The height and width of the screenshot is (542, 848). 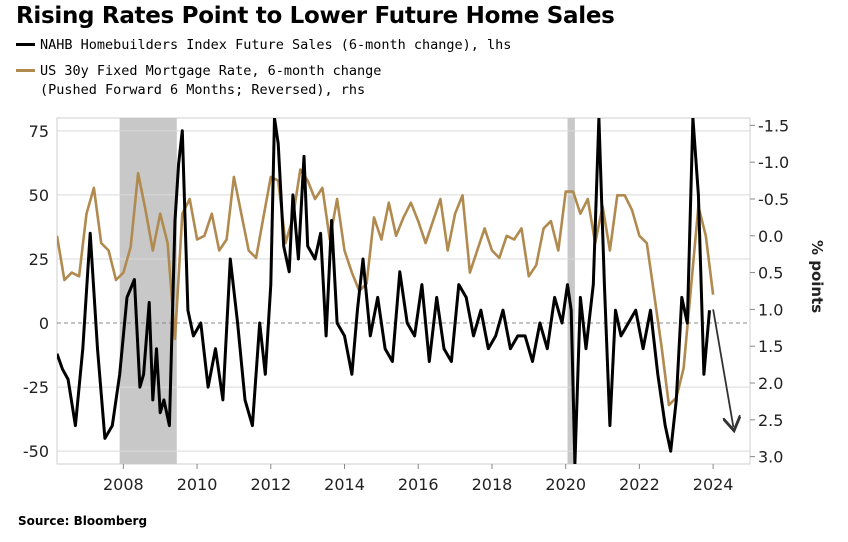 I want to click on y-right-tick-label-0: -1.5, so click(x=773, y=125).